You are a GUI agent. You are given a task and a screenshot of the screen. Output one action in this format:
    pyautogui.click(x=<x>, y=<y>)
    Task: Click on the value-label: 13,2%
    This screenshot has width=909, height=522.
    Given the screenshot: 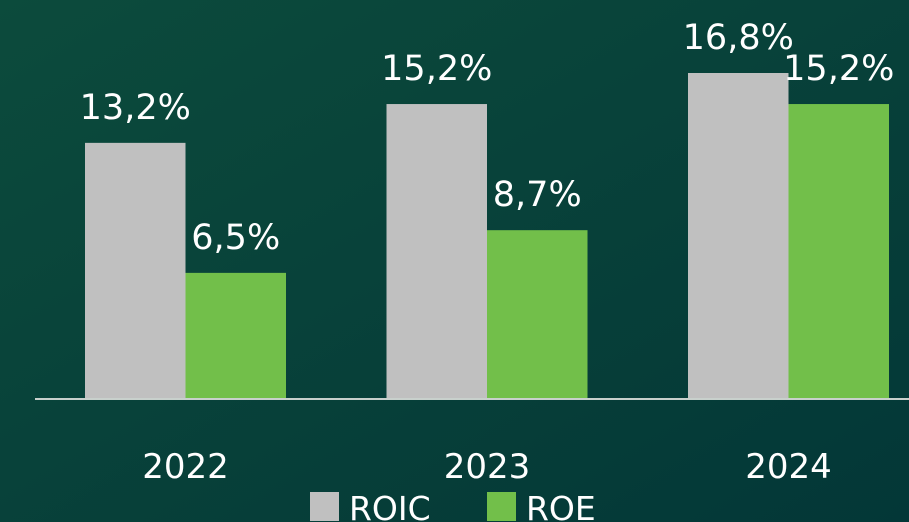 What is the action you would take?
    pyautogui.click(x=135, y=108)
    